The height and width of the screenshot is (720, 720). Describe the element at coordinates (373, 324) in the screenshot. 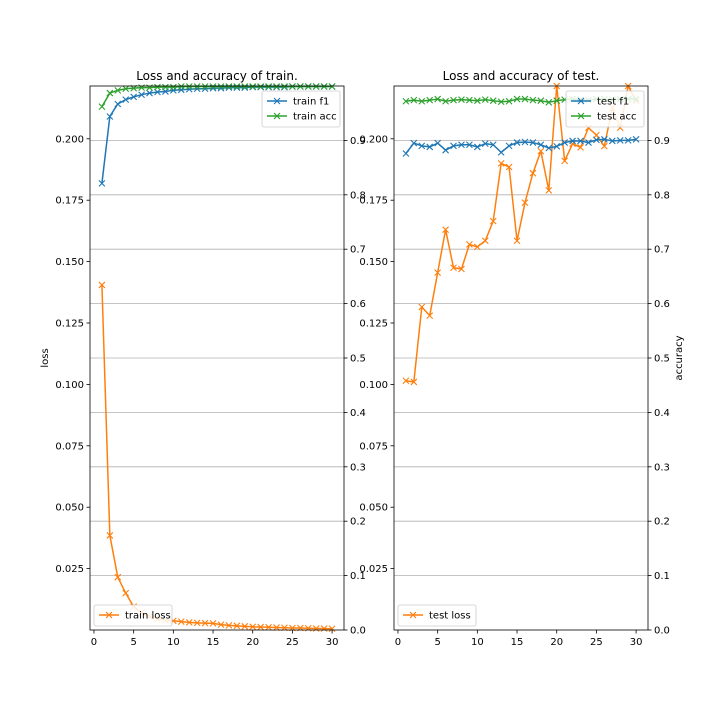

I see `left-tick-label: 0.125` at that location.